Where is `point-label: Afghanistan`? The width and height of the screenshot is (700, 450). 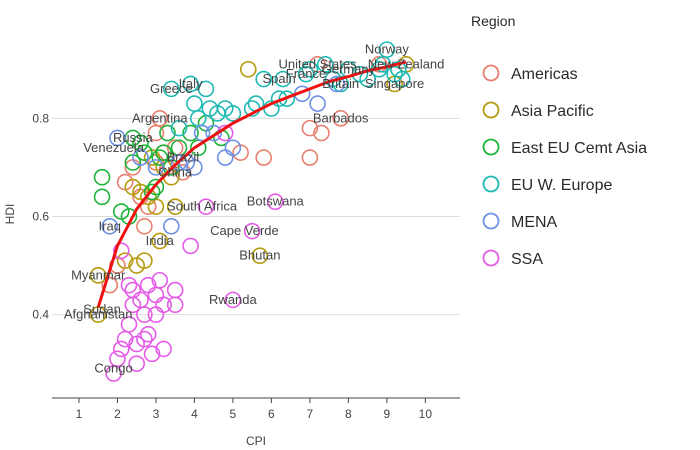 point-label: Afghanistan is located at coordinates (98, 314).